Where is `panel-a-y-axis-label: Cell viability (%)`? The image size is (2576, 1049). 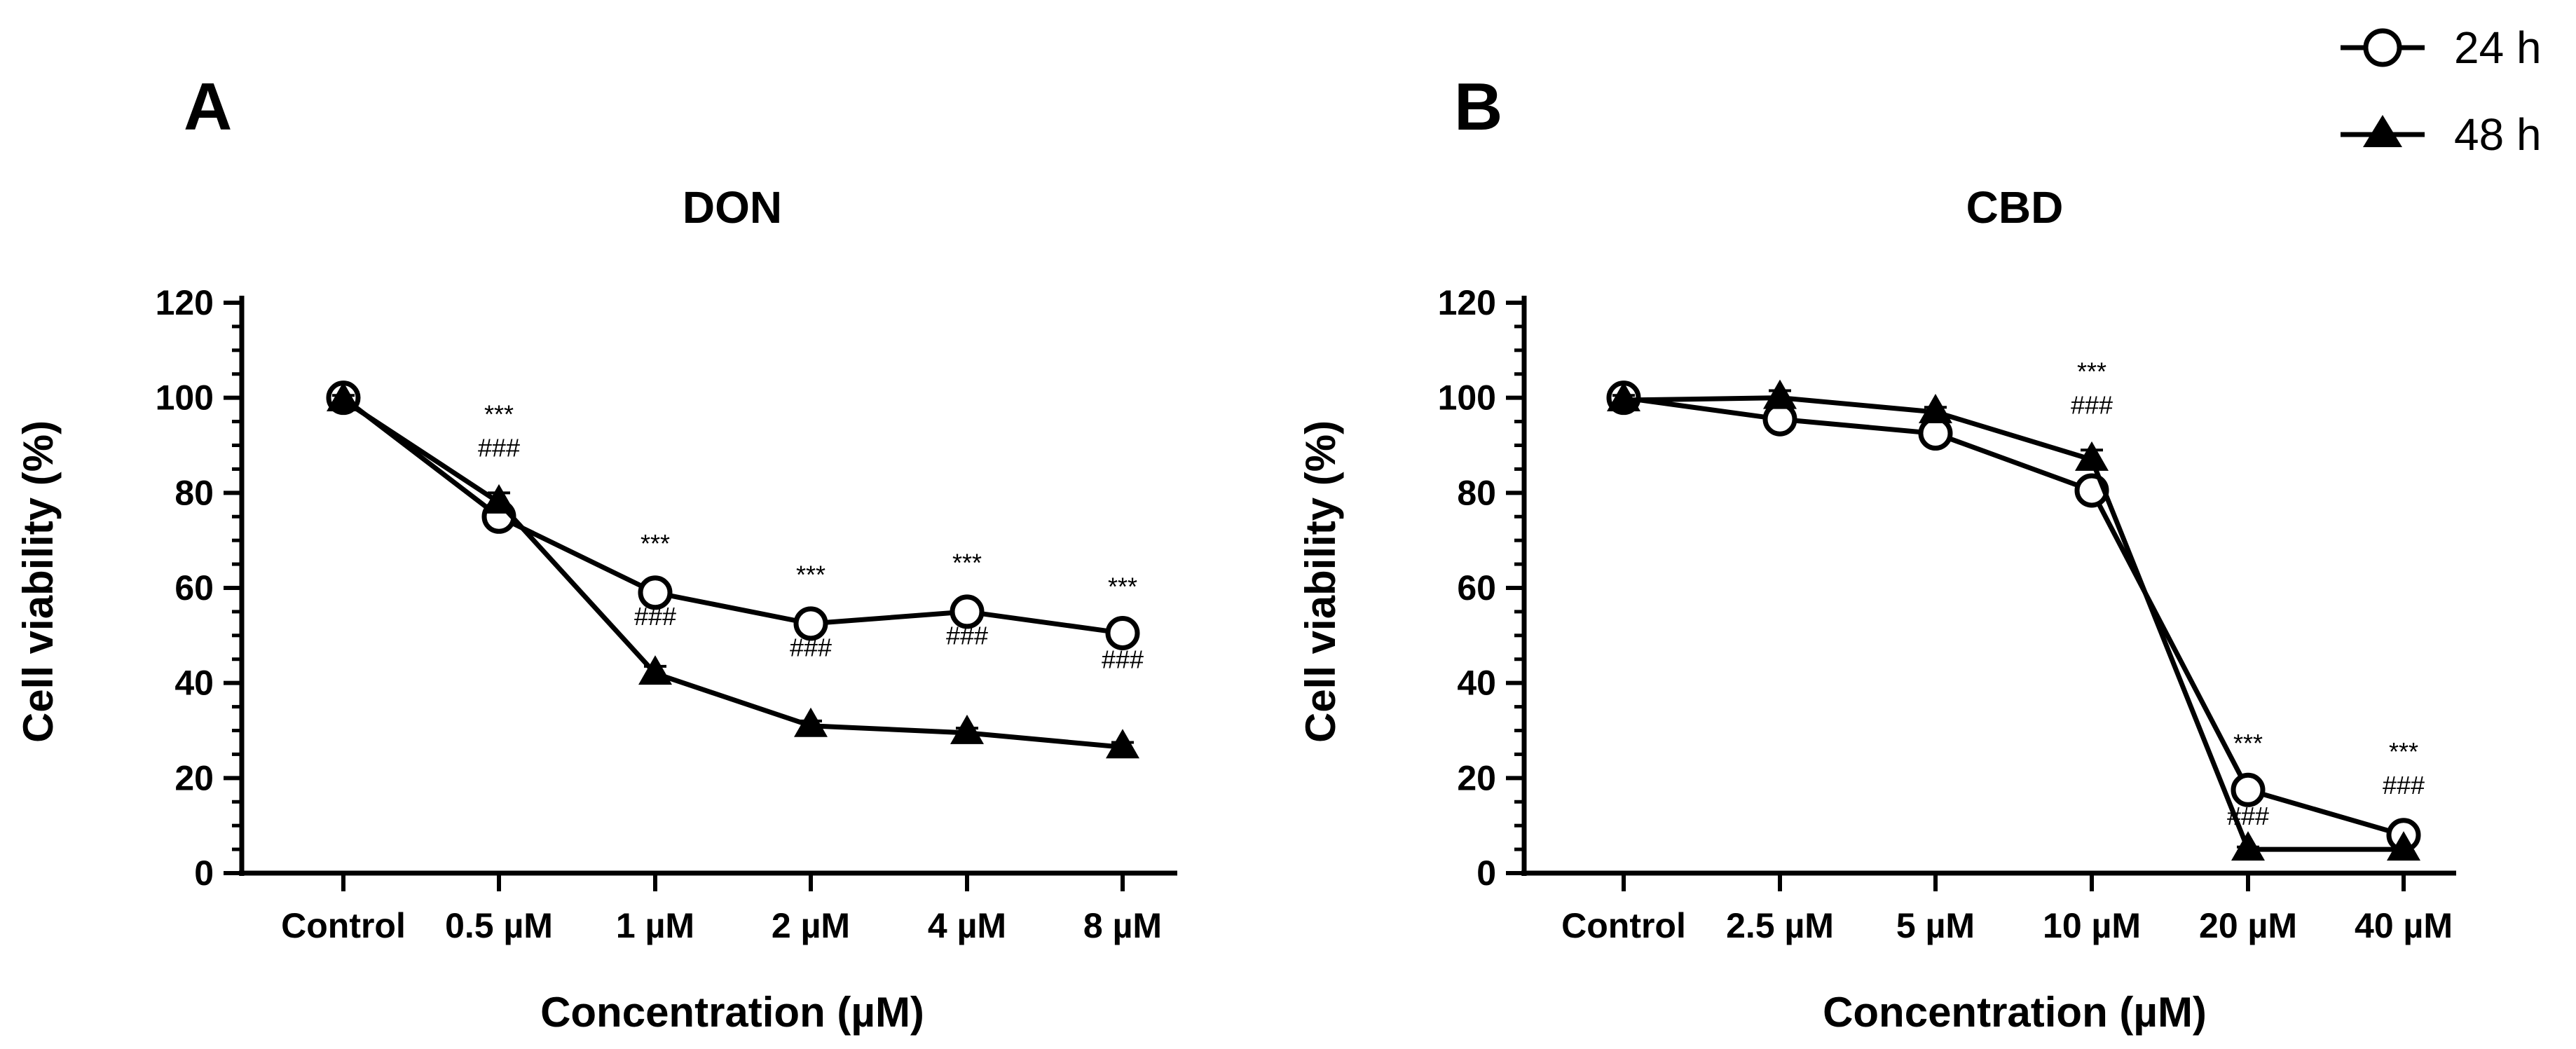
panel-a-y-axis-label: Cell viability (%) is located at coordinates (39, 581).